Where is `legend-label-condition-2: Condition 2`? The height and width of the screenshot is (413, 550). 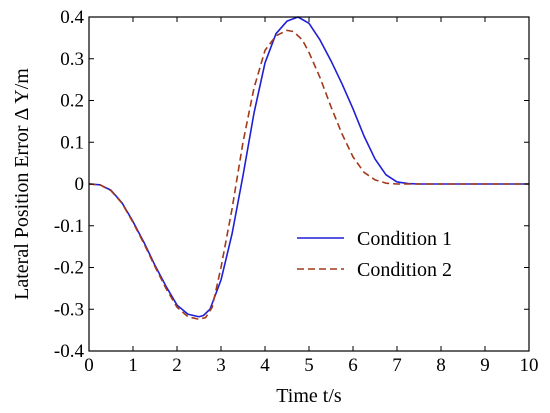 legend-label-condition-2: Condition 2 is located at coordinates (404, 270).